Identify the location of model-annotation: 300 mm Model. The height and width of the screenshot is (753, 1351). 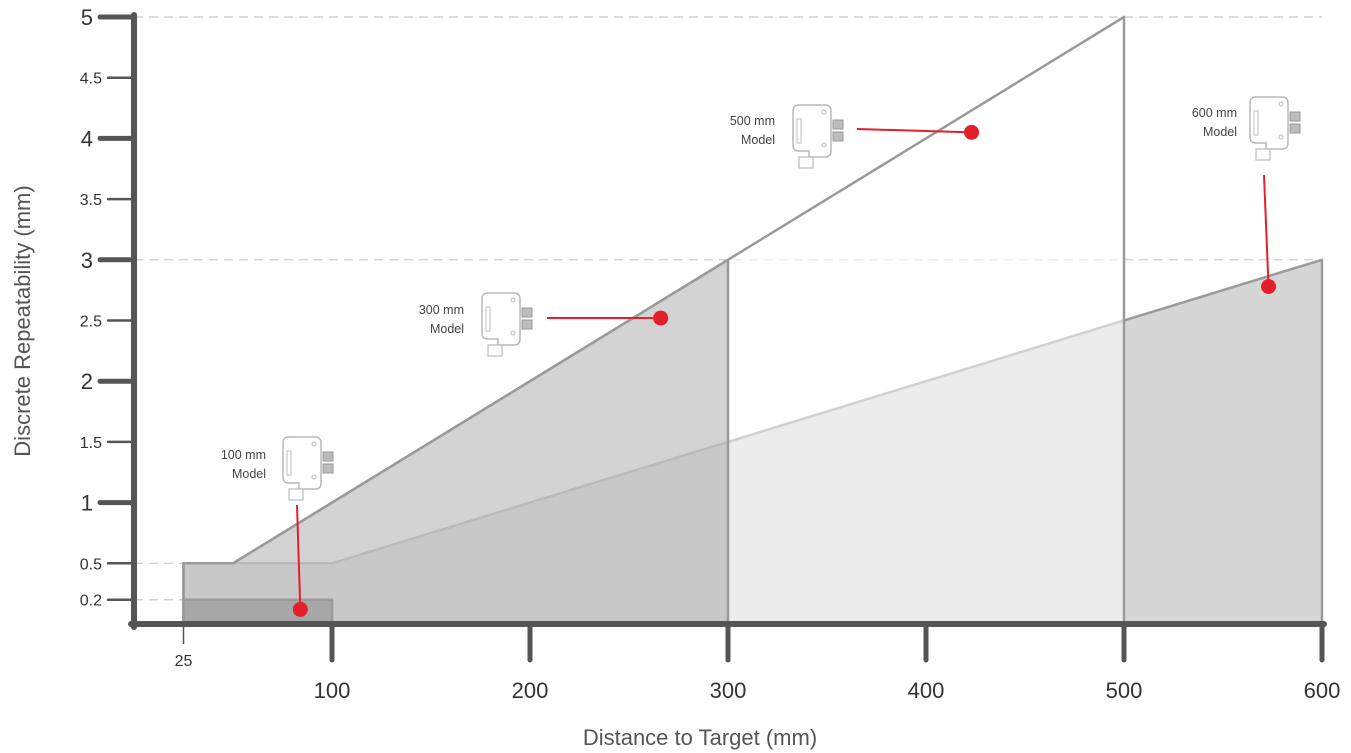
(544, 324).